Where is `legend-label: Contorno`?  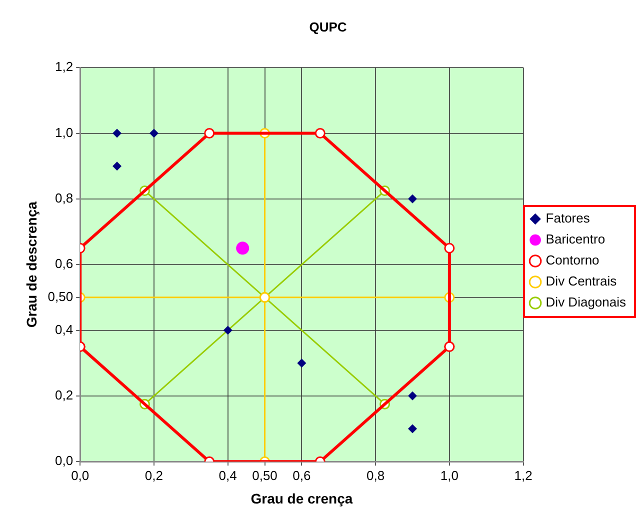 legend-label: Contorno is located at coordinates (573, 260).